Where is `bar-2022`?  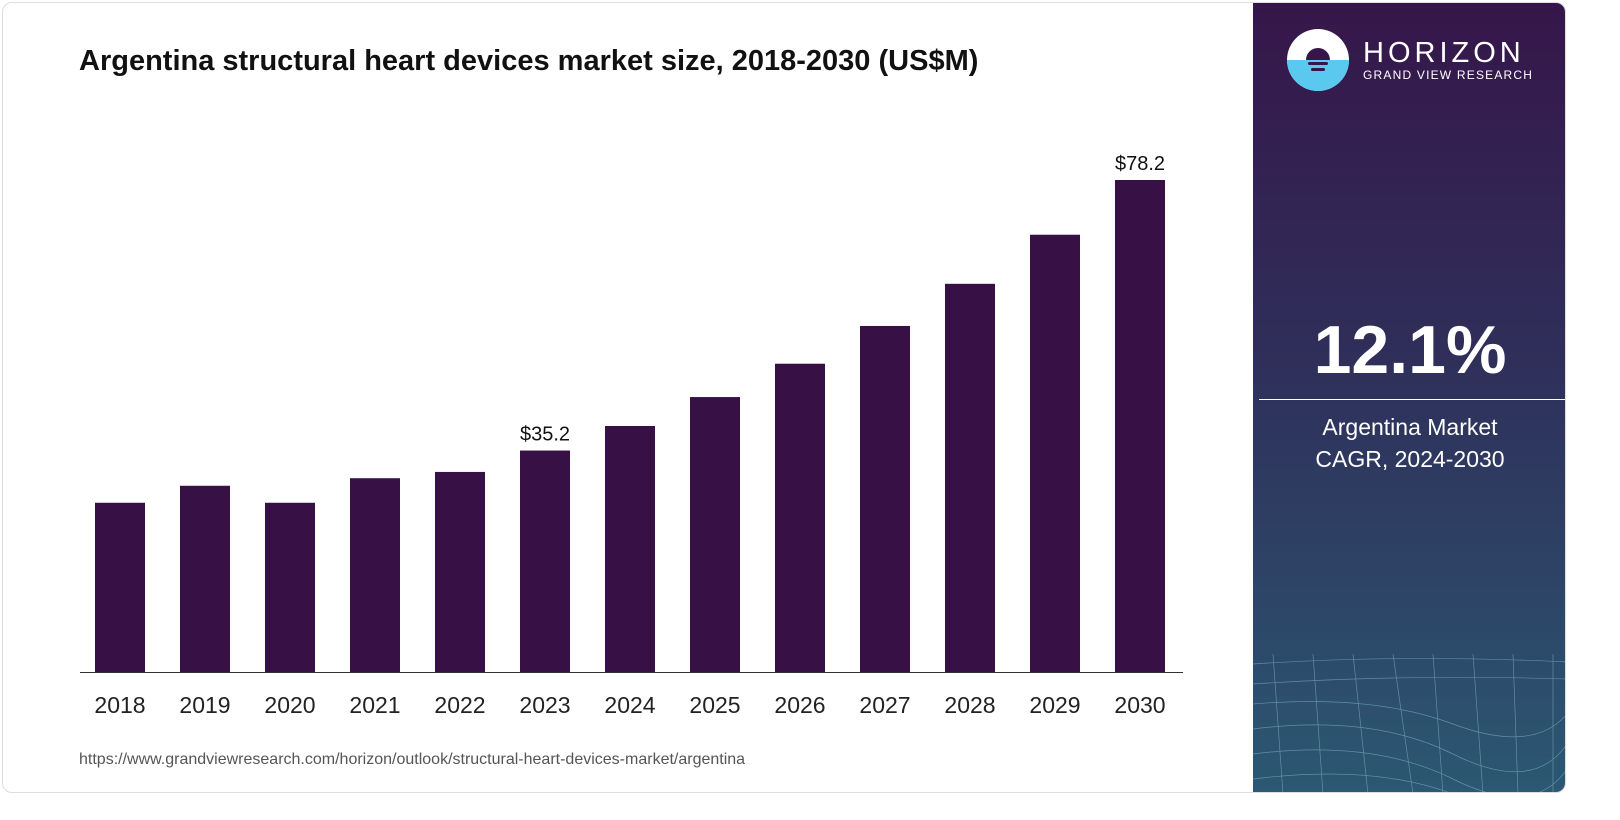 bar-2022 is located at coordinates (460, 571).